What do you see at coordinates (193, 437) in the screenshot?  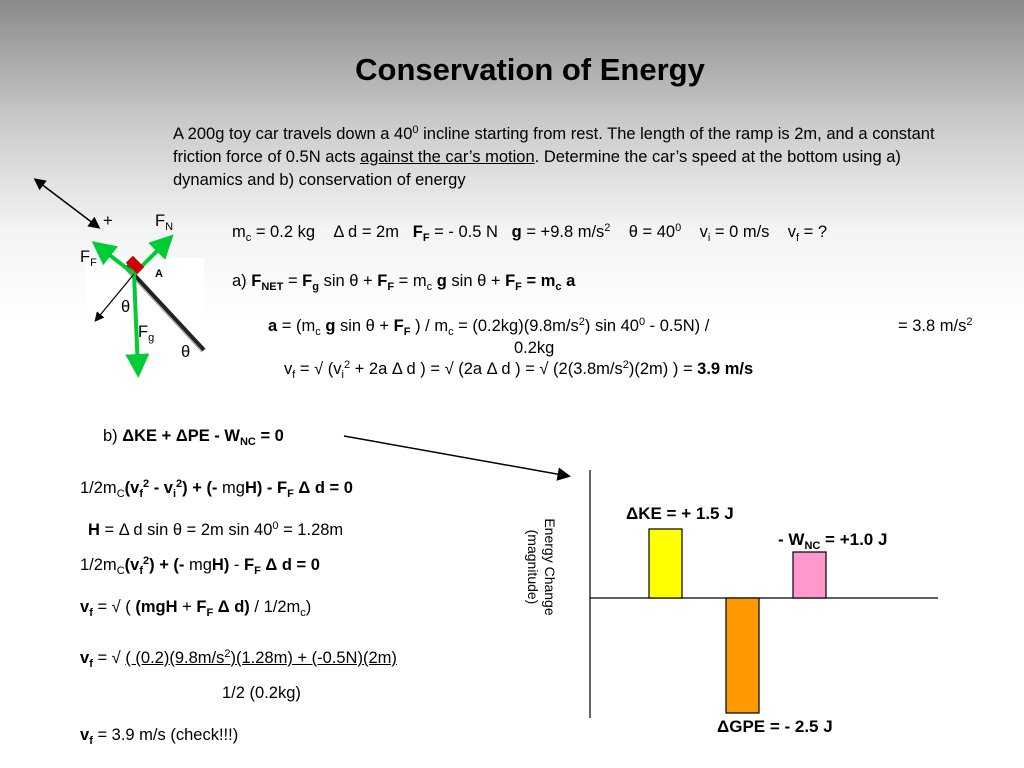 I see `part-b-equation: b) ΔKE + ΔPE - WNC = 0` at bounding box center [193, 437].